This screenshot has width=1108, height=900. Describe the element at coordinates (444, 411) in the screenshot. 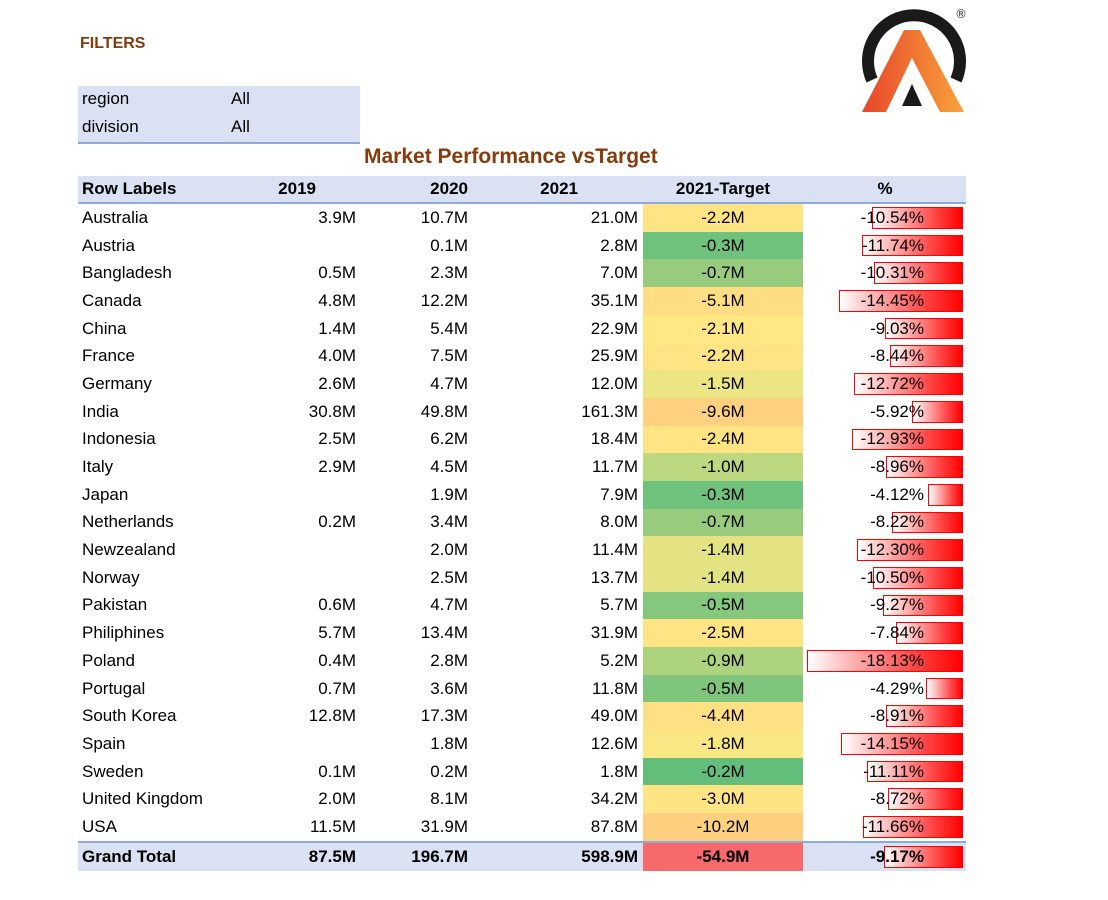

I see `value-2020: 49.8M` at that location.